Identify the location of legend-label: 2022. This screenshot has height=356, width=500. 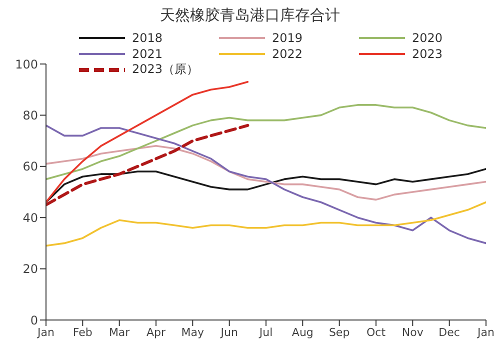
(287, 53).